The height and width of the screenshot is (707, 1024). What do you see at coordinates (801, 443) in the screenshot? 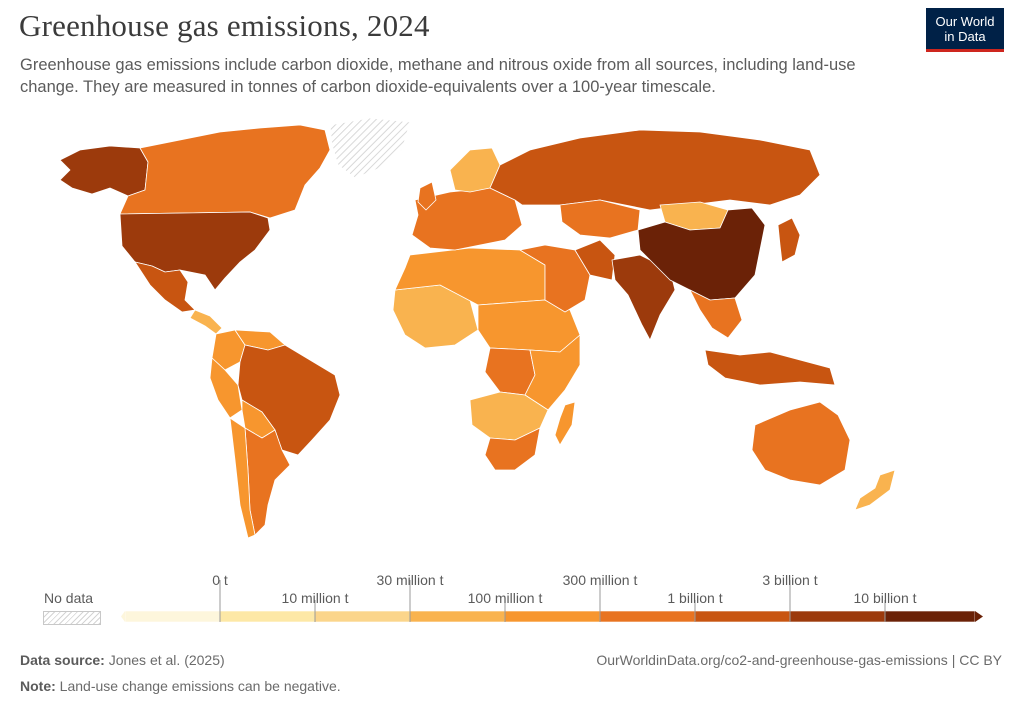
I see `region-australia: Australia` at bounding box center [801, 443].